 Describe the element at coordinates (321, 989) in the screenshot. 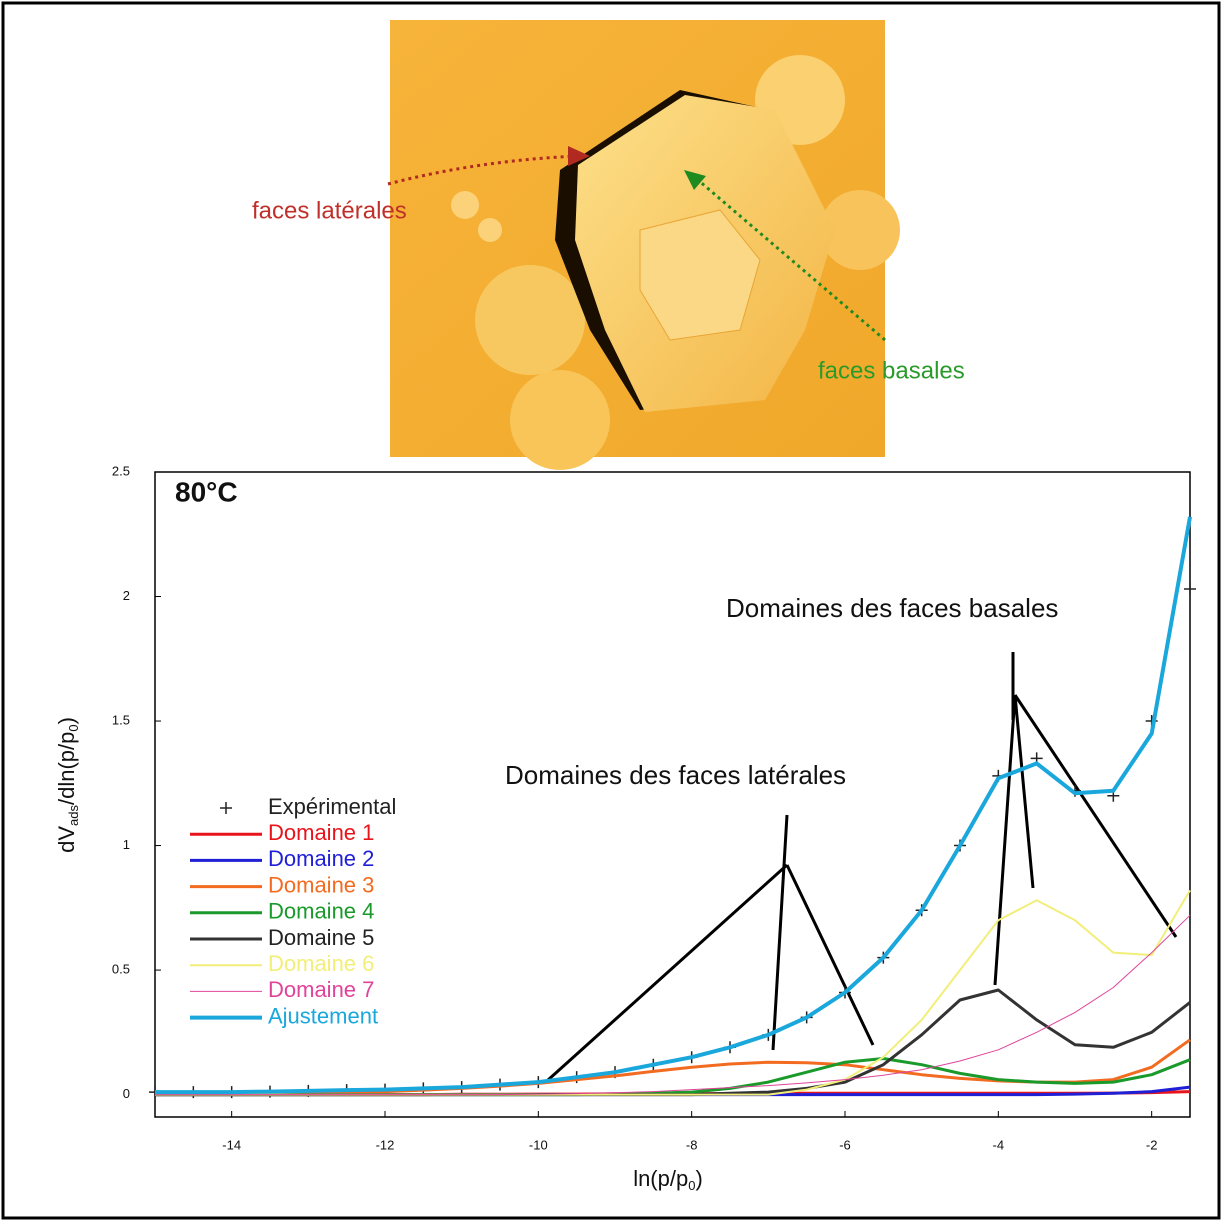

I see `legend-label: Domaine 7` at that location.